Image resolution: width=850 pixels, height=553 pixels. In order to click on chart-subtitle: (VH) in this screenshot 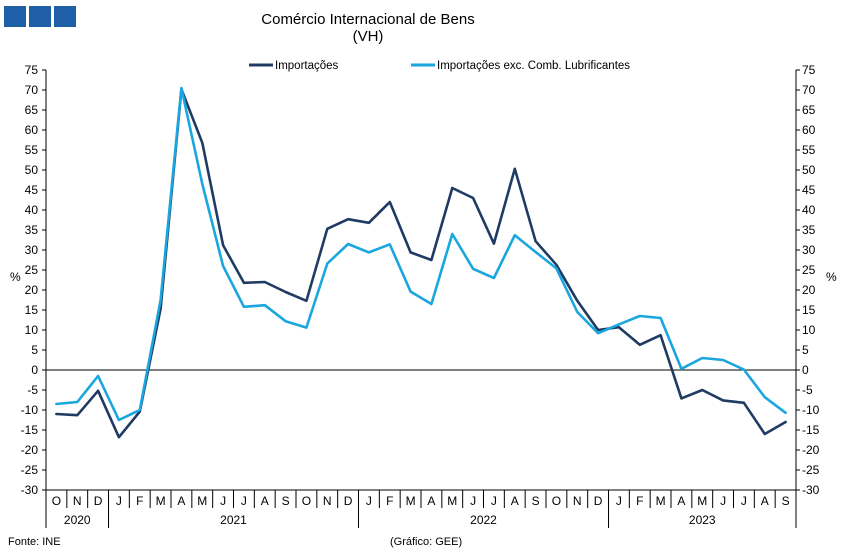, I will do `click(368, 36)`.